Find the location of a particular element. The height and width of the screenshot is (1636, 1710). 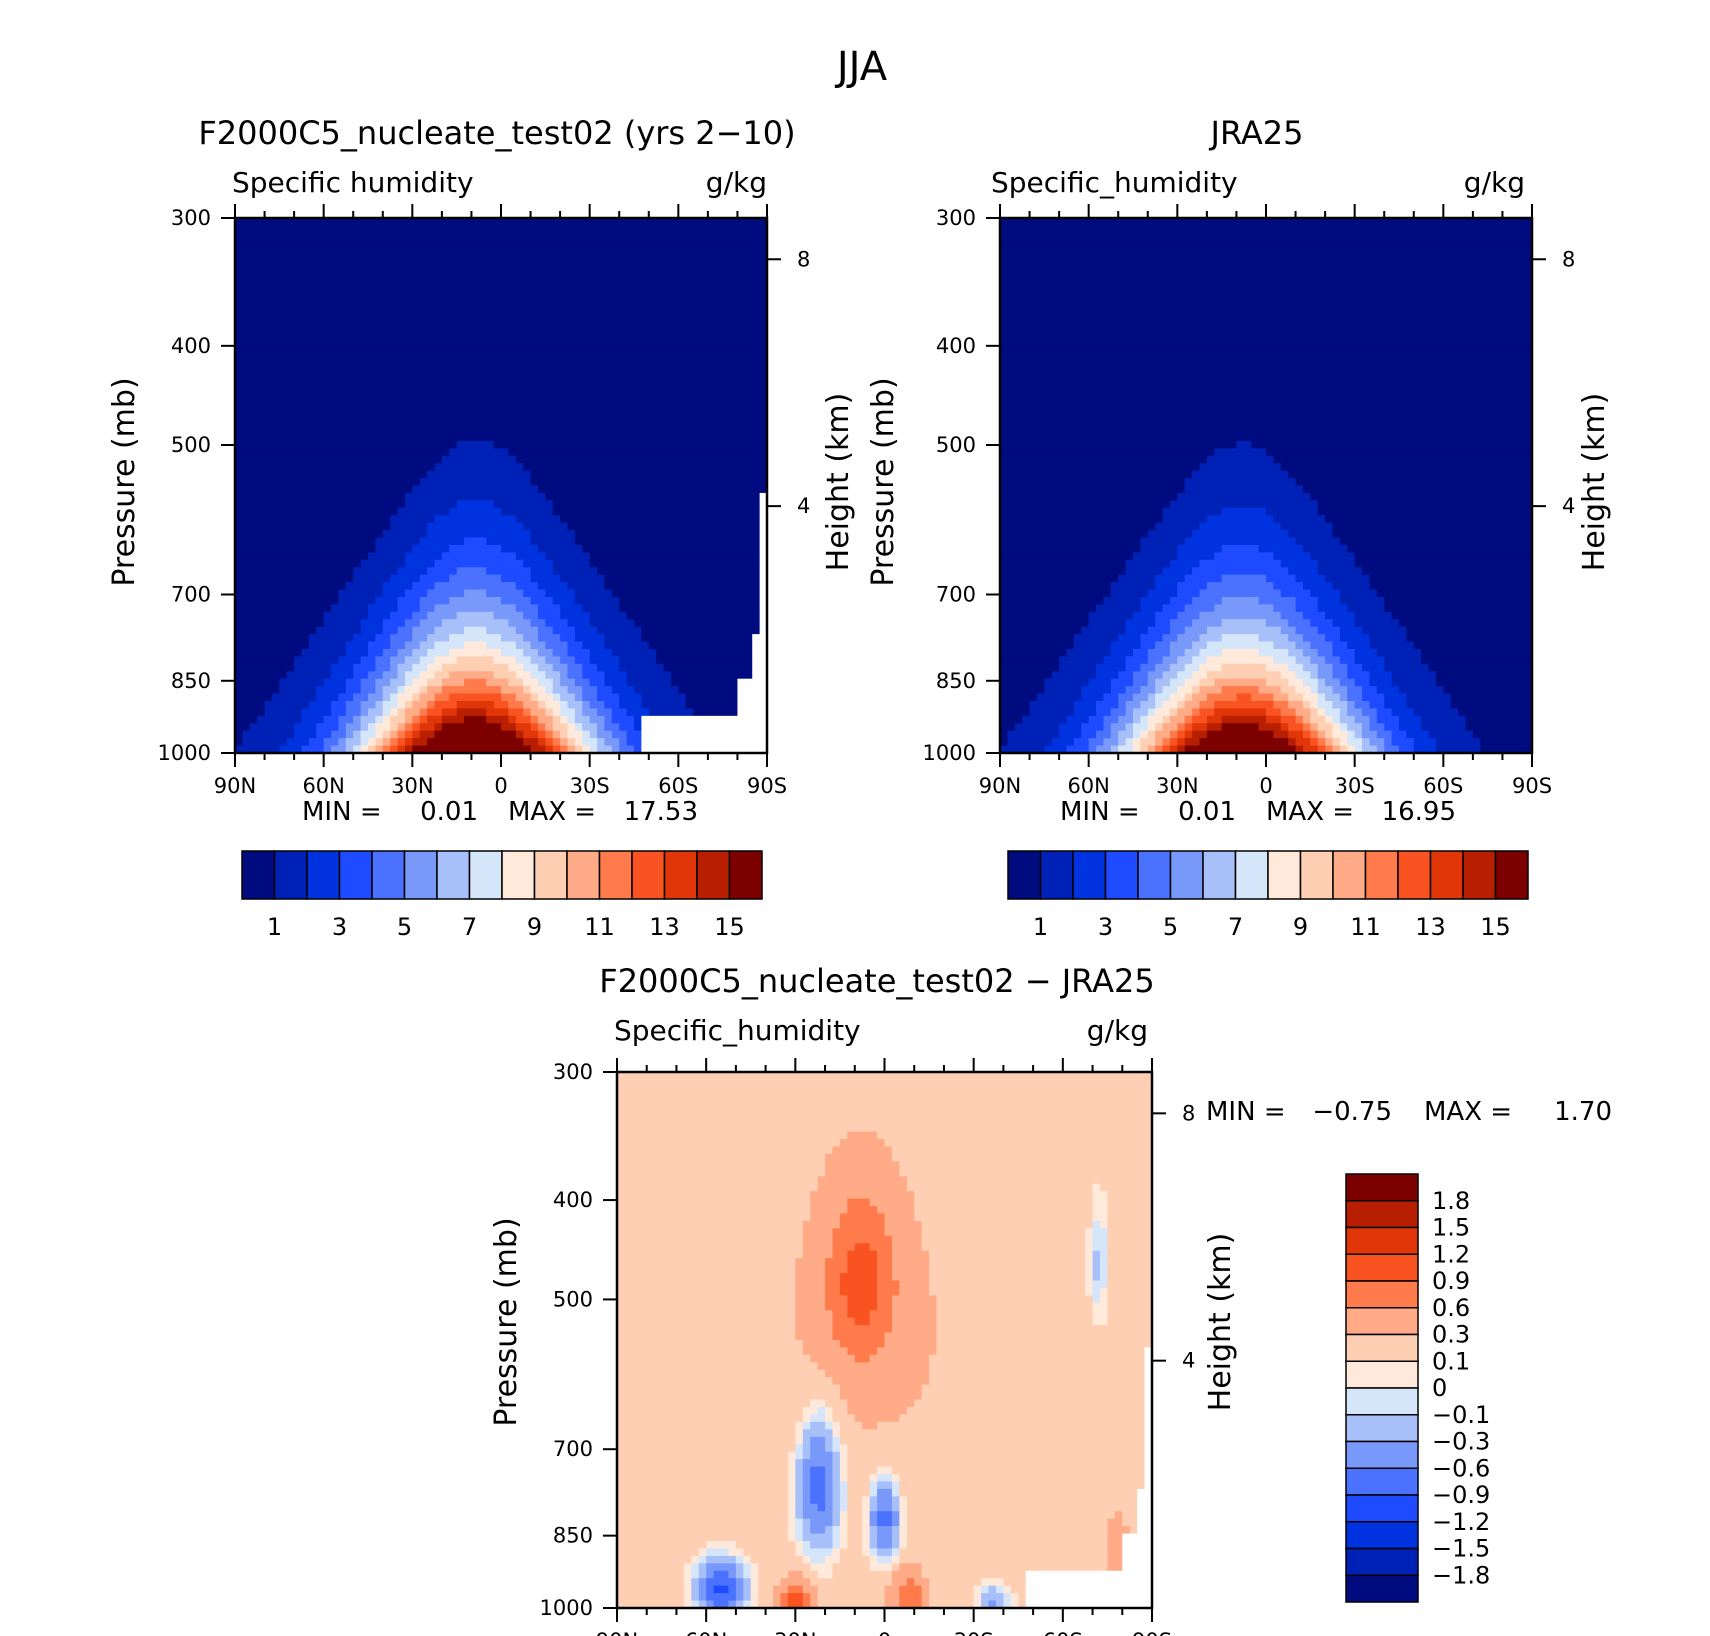

y-tick-label: 500 is located at coordinates (191, 445).